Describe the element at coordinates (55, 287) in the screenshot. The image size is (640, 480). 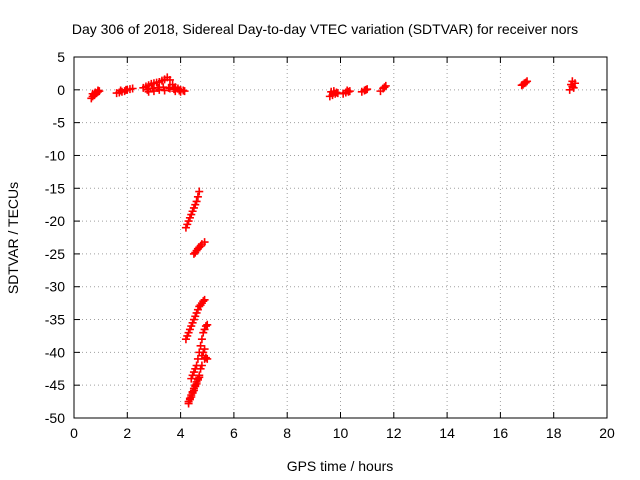
I see `y-tick-label: -30` at that location.